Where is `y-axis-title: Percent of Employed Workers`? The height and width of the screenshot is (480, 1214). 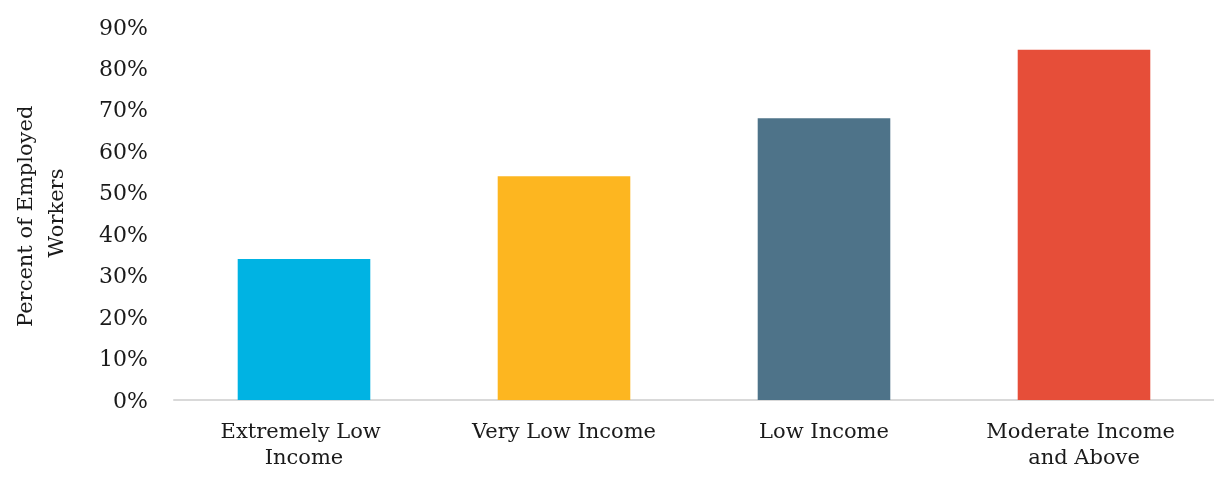
y-axis-title: Percent of Employed Workers is located at coordinates (40, 213).